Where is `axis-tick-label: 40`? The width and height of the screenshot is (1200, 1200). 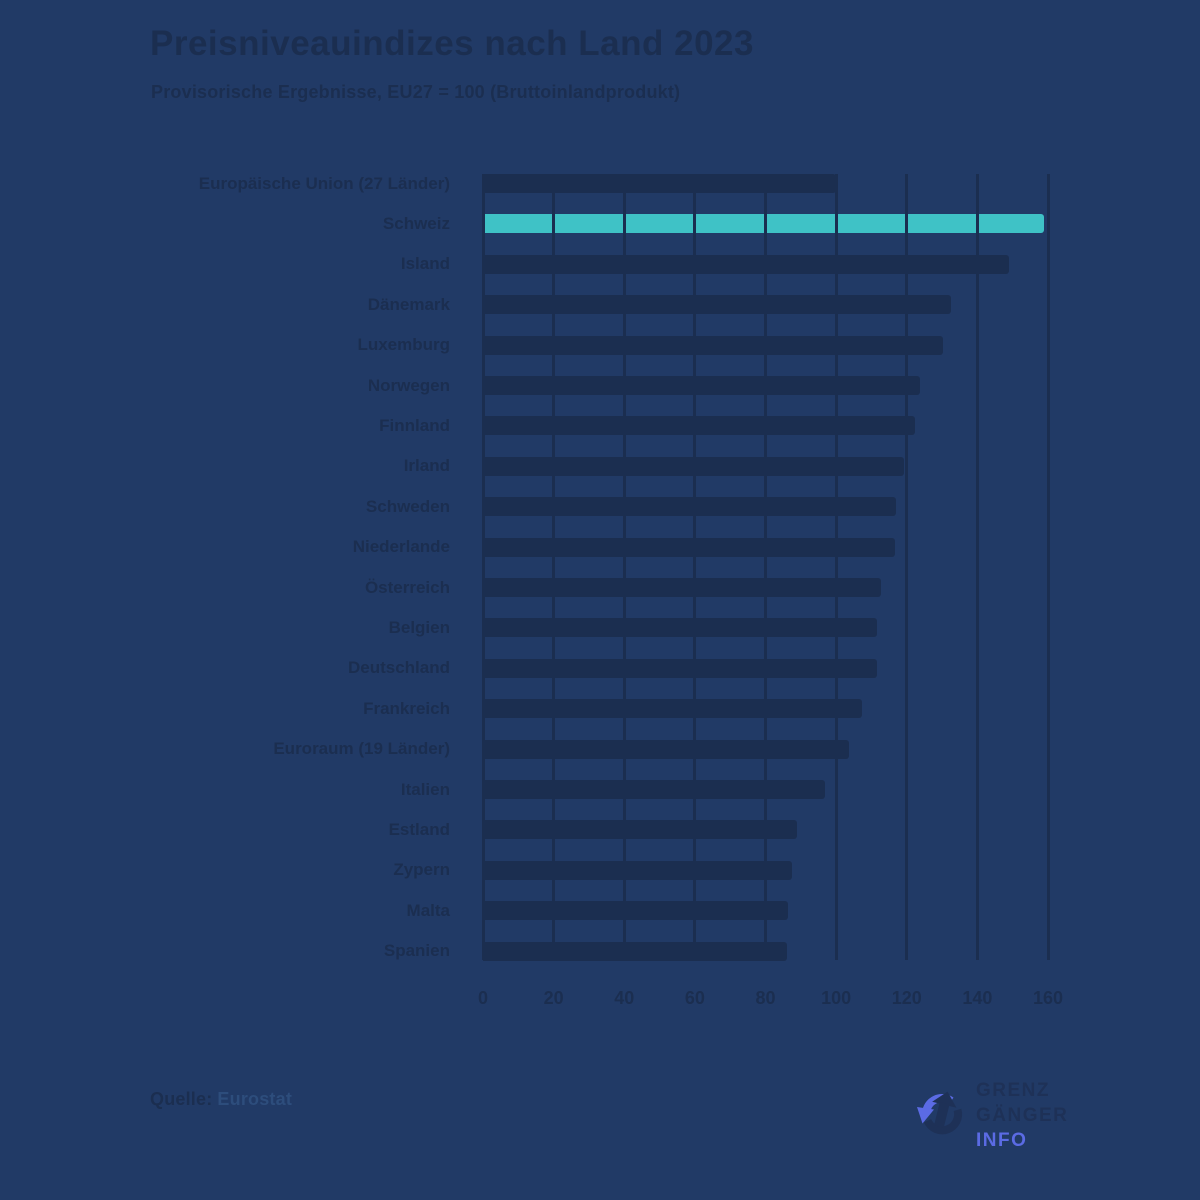 axis-tick-label: 40 is located at coordinates (624, 998).